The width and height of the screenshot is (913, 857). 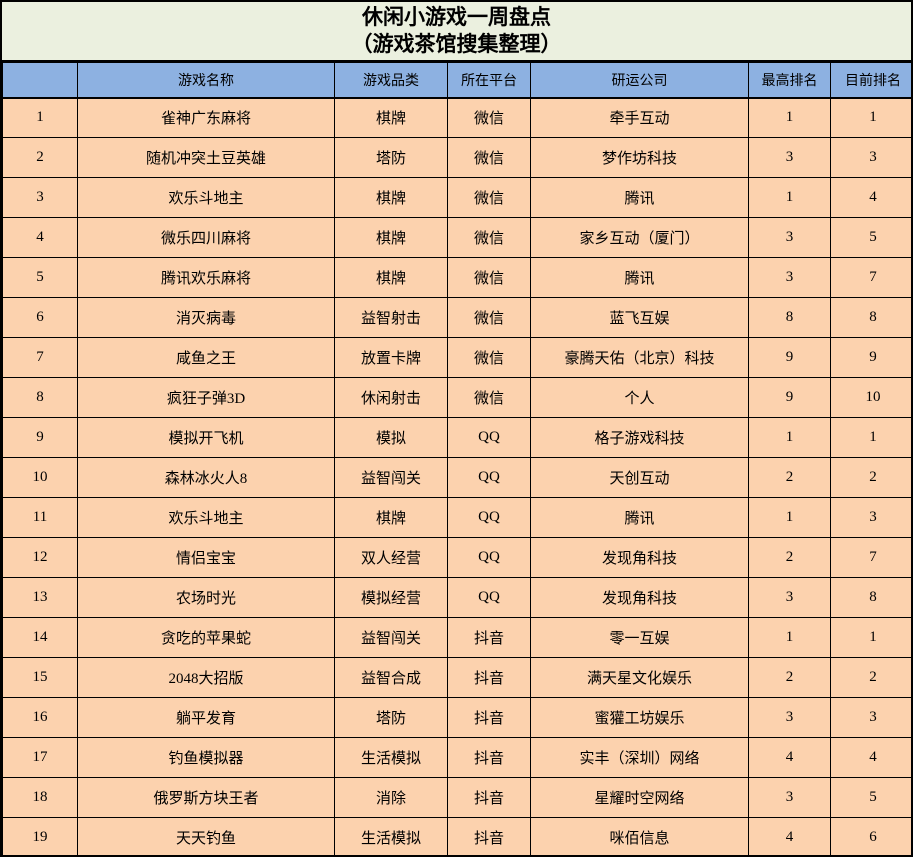 What do you see at coordinates (870, 357) in the screenshot?
I see `cell-current-rank: 9` at bounding box center [870, 357].